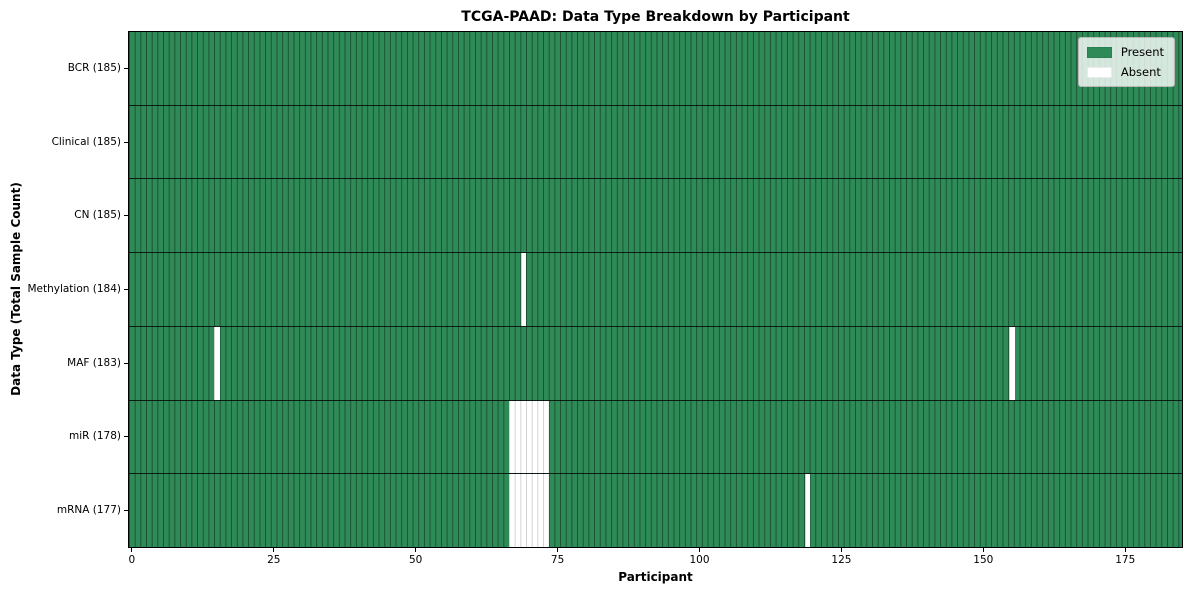 The height and width of the screenshot is (600, 1200). What do you see at coordinates (94, 362) in the screenshot?
I see `y-tick-label-maf: MAF (183)` at bounding box center [94, 362].